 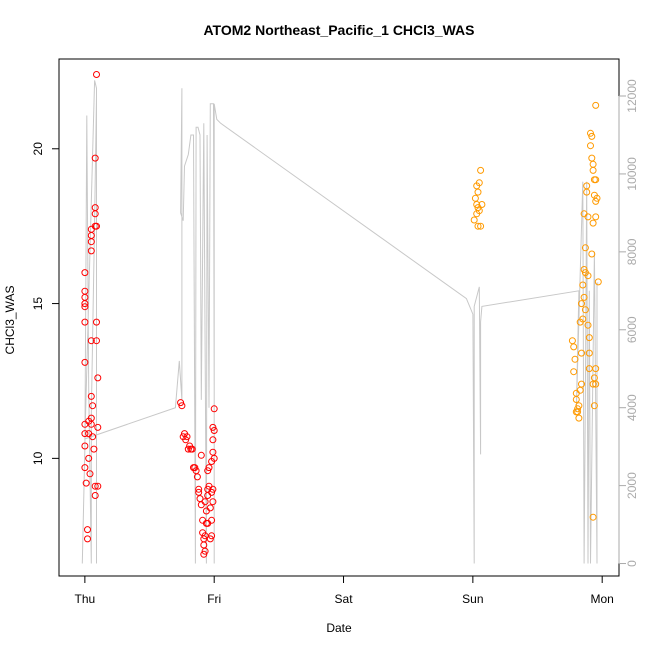 What do you see at coordinates (344, 599) in the screenshot?
I see `x-tick-label: Sat` at bounding box center [344, 599].